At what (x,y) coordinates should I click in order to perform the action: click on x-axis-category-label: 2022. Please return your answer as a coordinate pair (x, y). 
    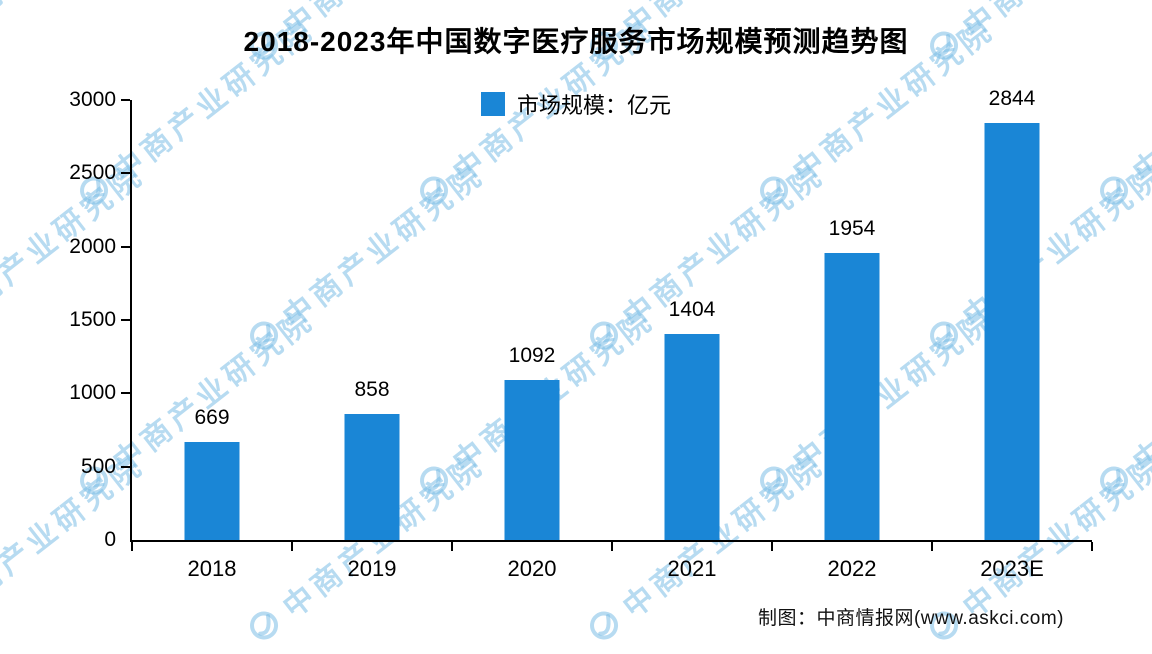
    Looking at the image, I should click on (852, 568).